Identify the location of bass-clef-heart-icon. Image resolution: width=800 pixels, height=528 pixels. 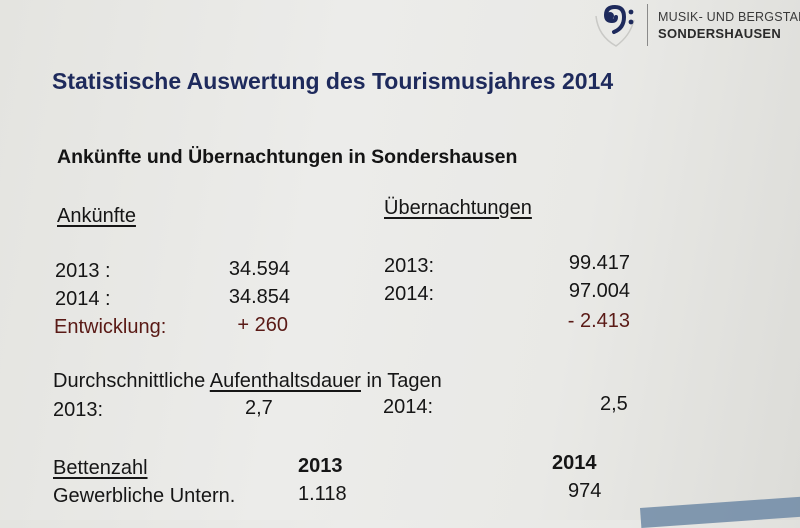
(615, 25).